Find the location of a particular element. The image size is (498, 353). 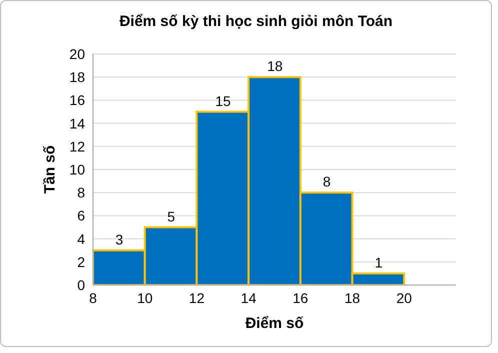

y-axis-title: Tần số is located at coordinates (49, 169).